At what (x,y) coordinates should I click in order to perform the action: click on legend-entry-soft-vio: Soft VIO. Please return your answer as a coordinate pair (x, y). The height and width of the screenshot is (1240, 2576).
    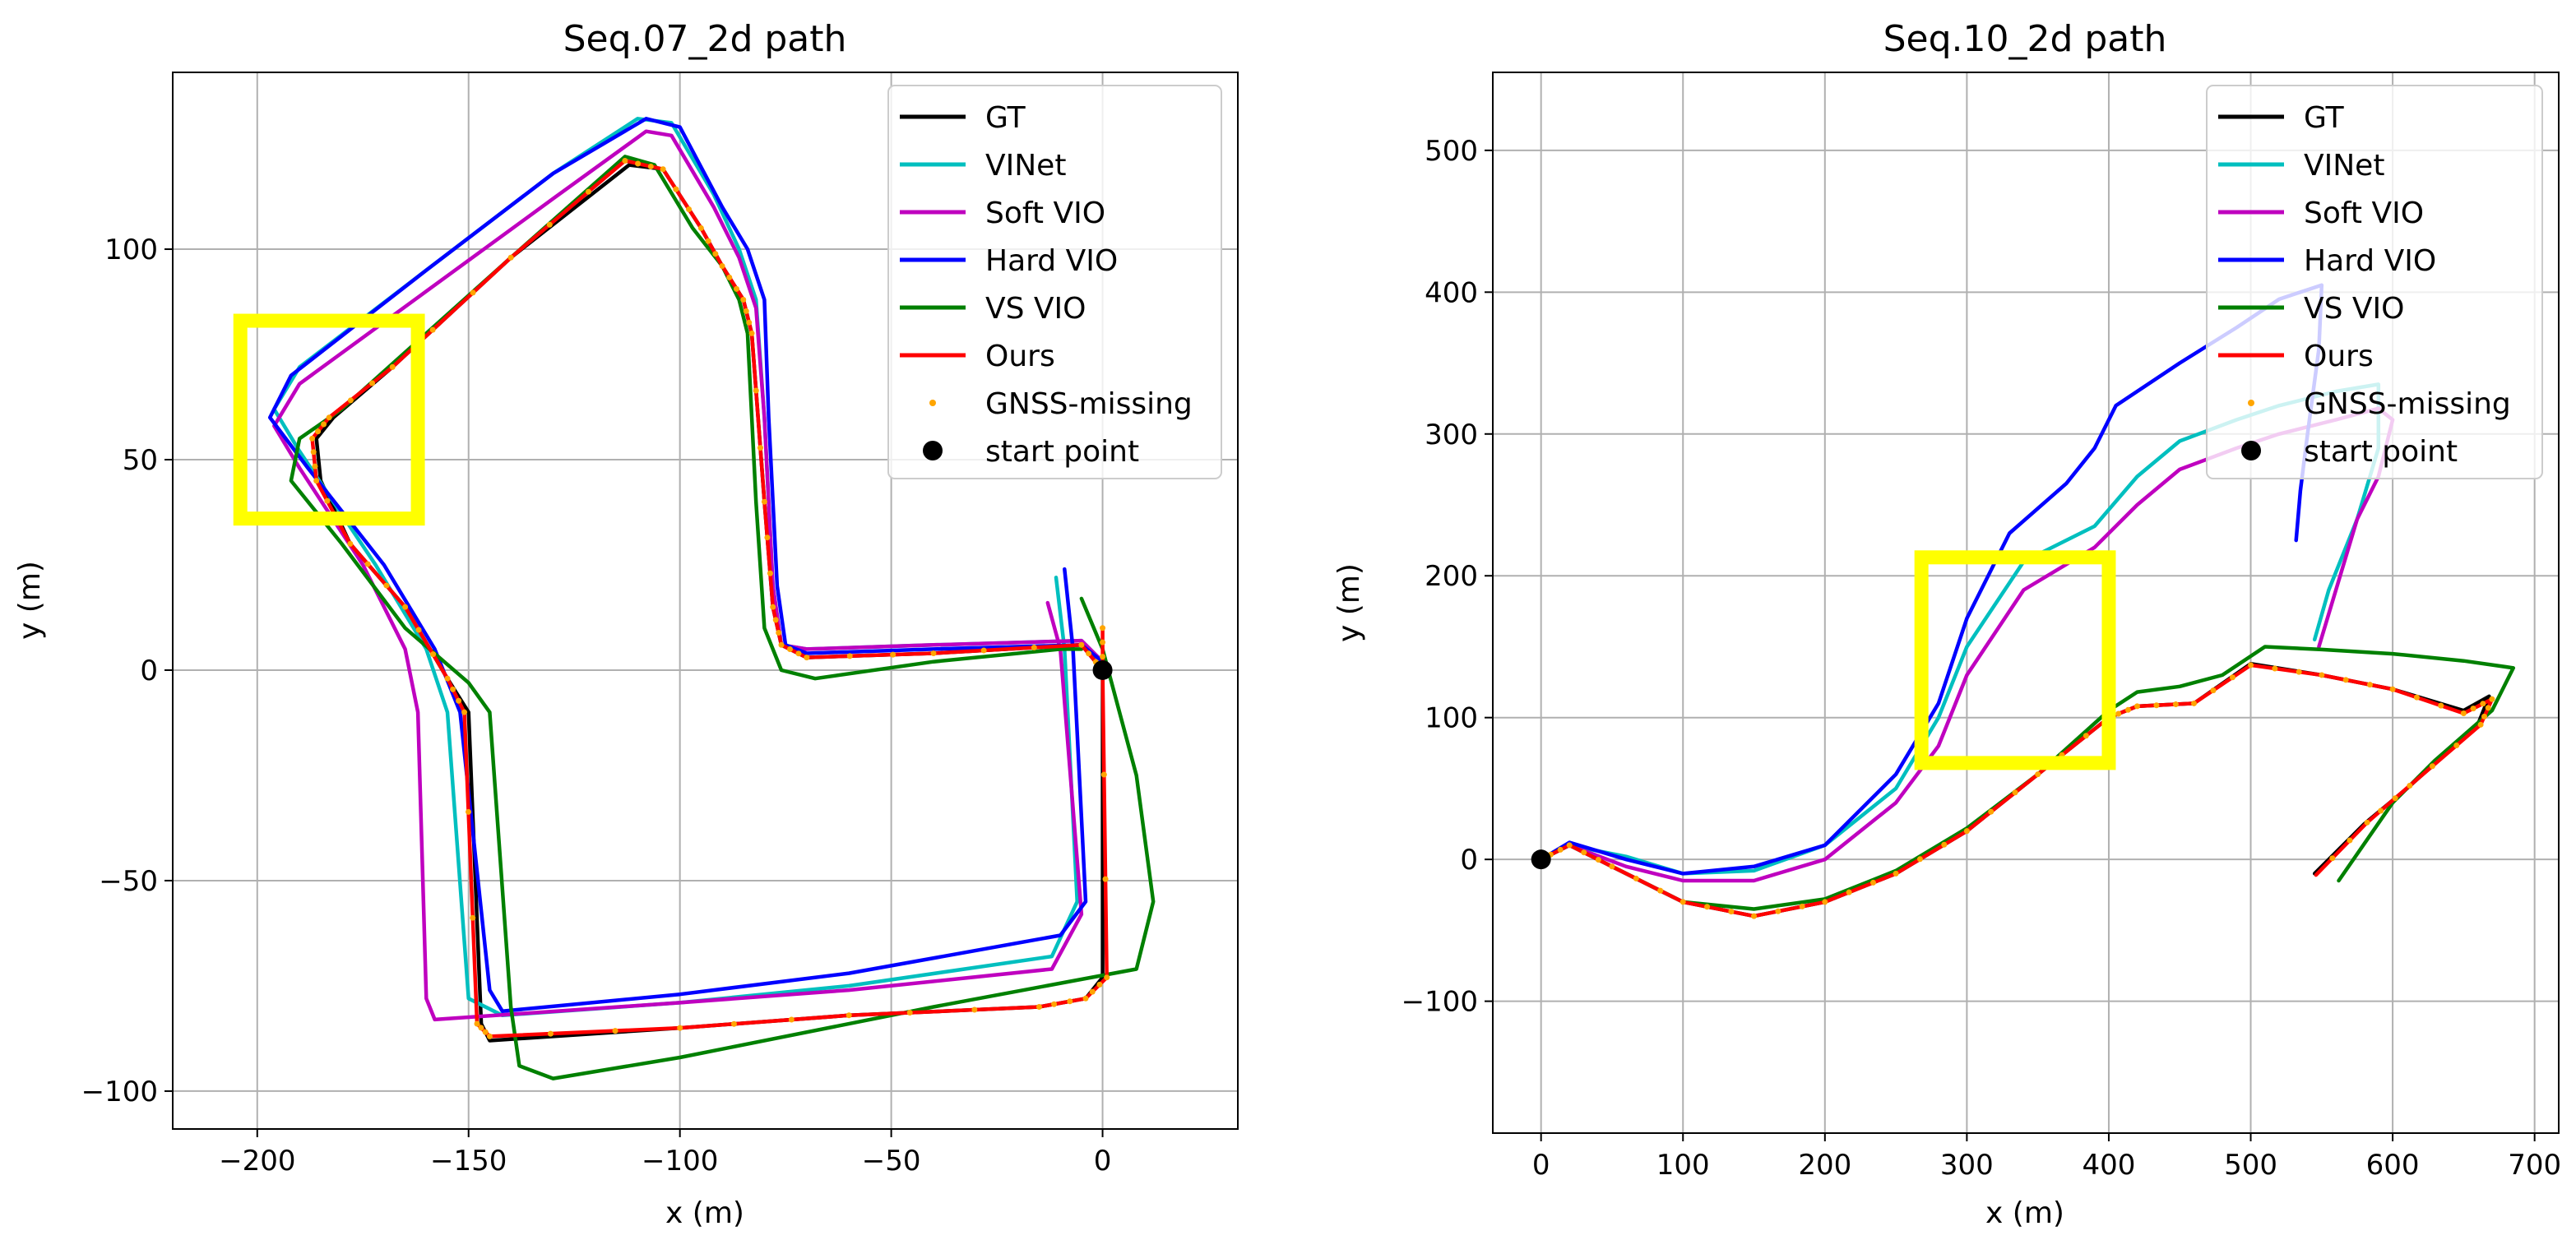
    Looking at the image, I should click on (2321, 213).